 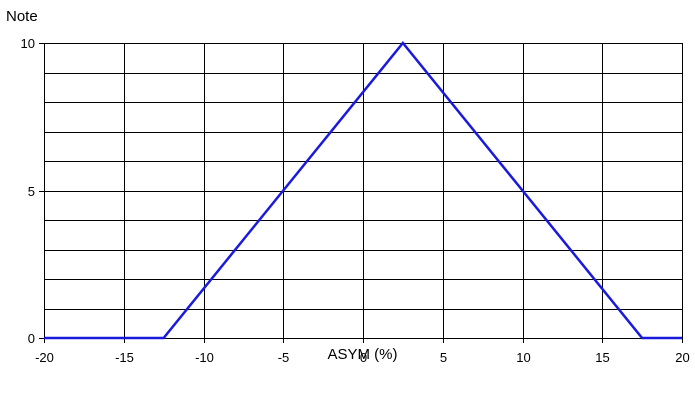 What do you see at coordinates (443, 357) in the screenshot?
I see `x-tick-label: 5` at bounding box center [443, 357].